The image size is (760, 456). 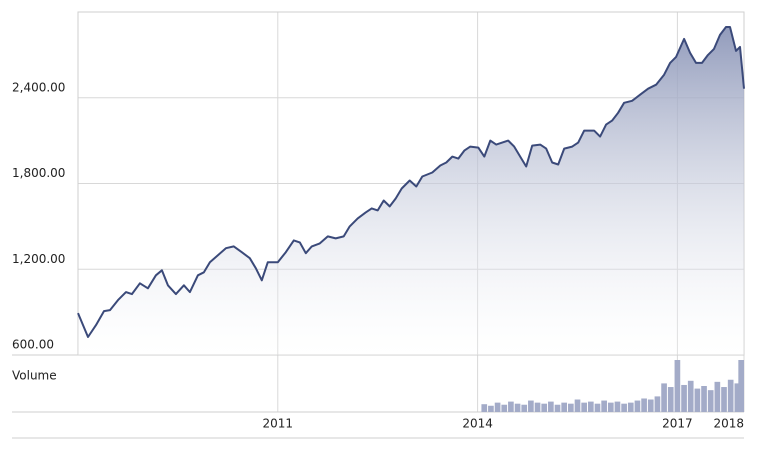 What do you see at coordinates (33, 345) in the screenshot?
I see `y-tick-label: 600.00` at bounding box center [33, 345].